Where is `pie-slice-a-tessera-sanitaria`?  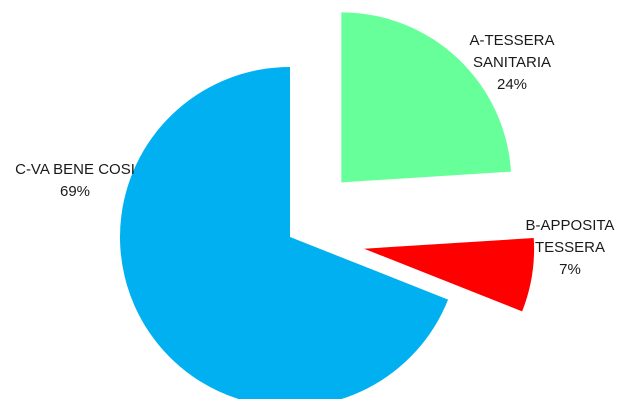 pie-slice-a-tessera-sanitaria is located at coordinates (426, 97).